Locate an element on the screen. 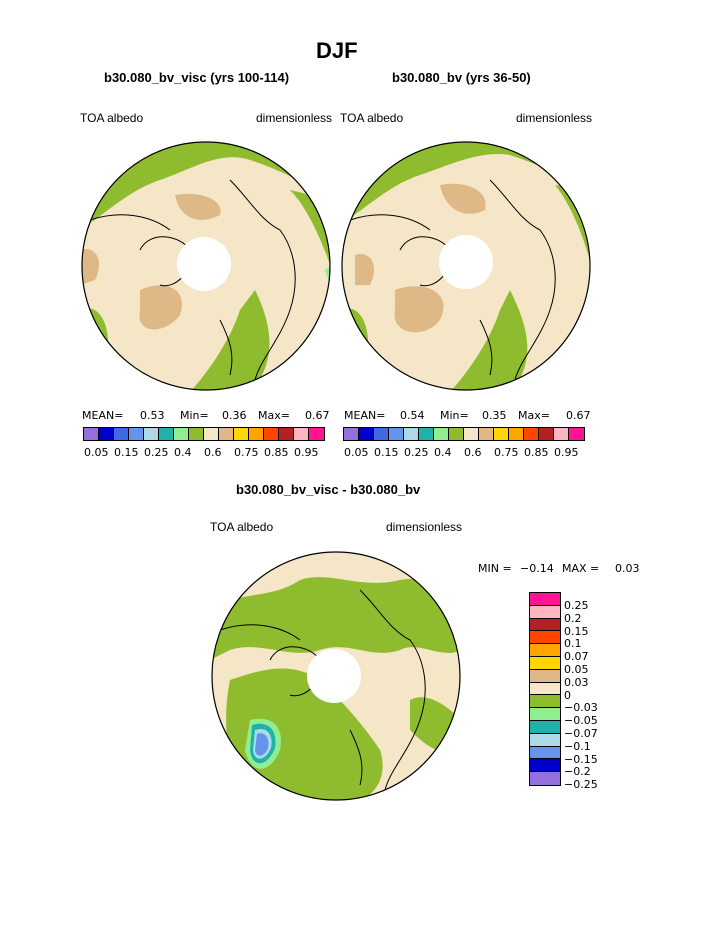 The height and width of the screenshot is (935, 723). panel2-max-value: 0.67 is located at coordinates (578, 415).